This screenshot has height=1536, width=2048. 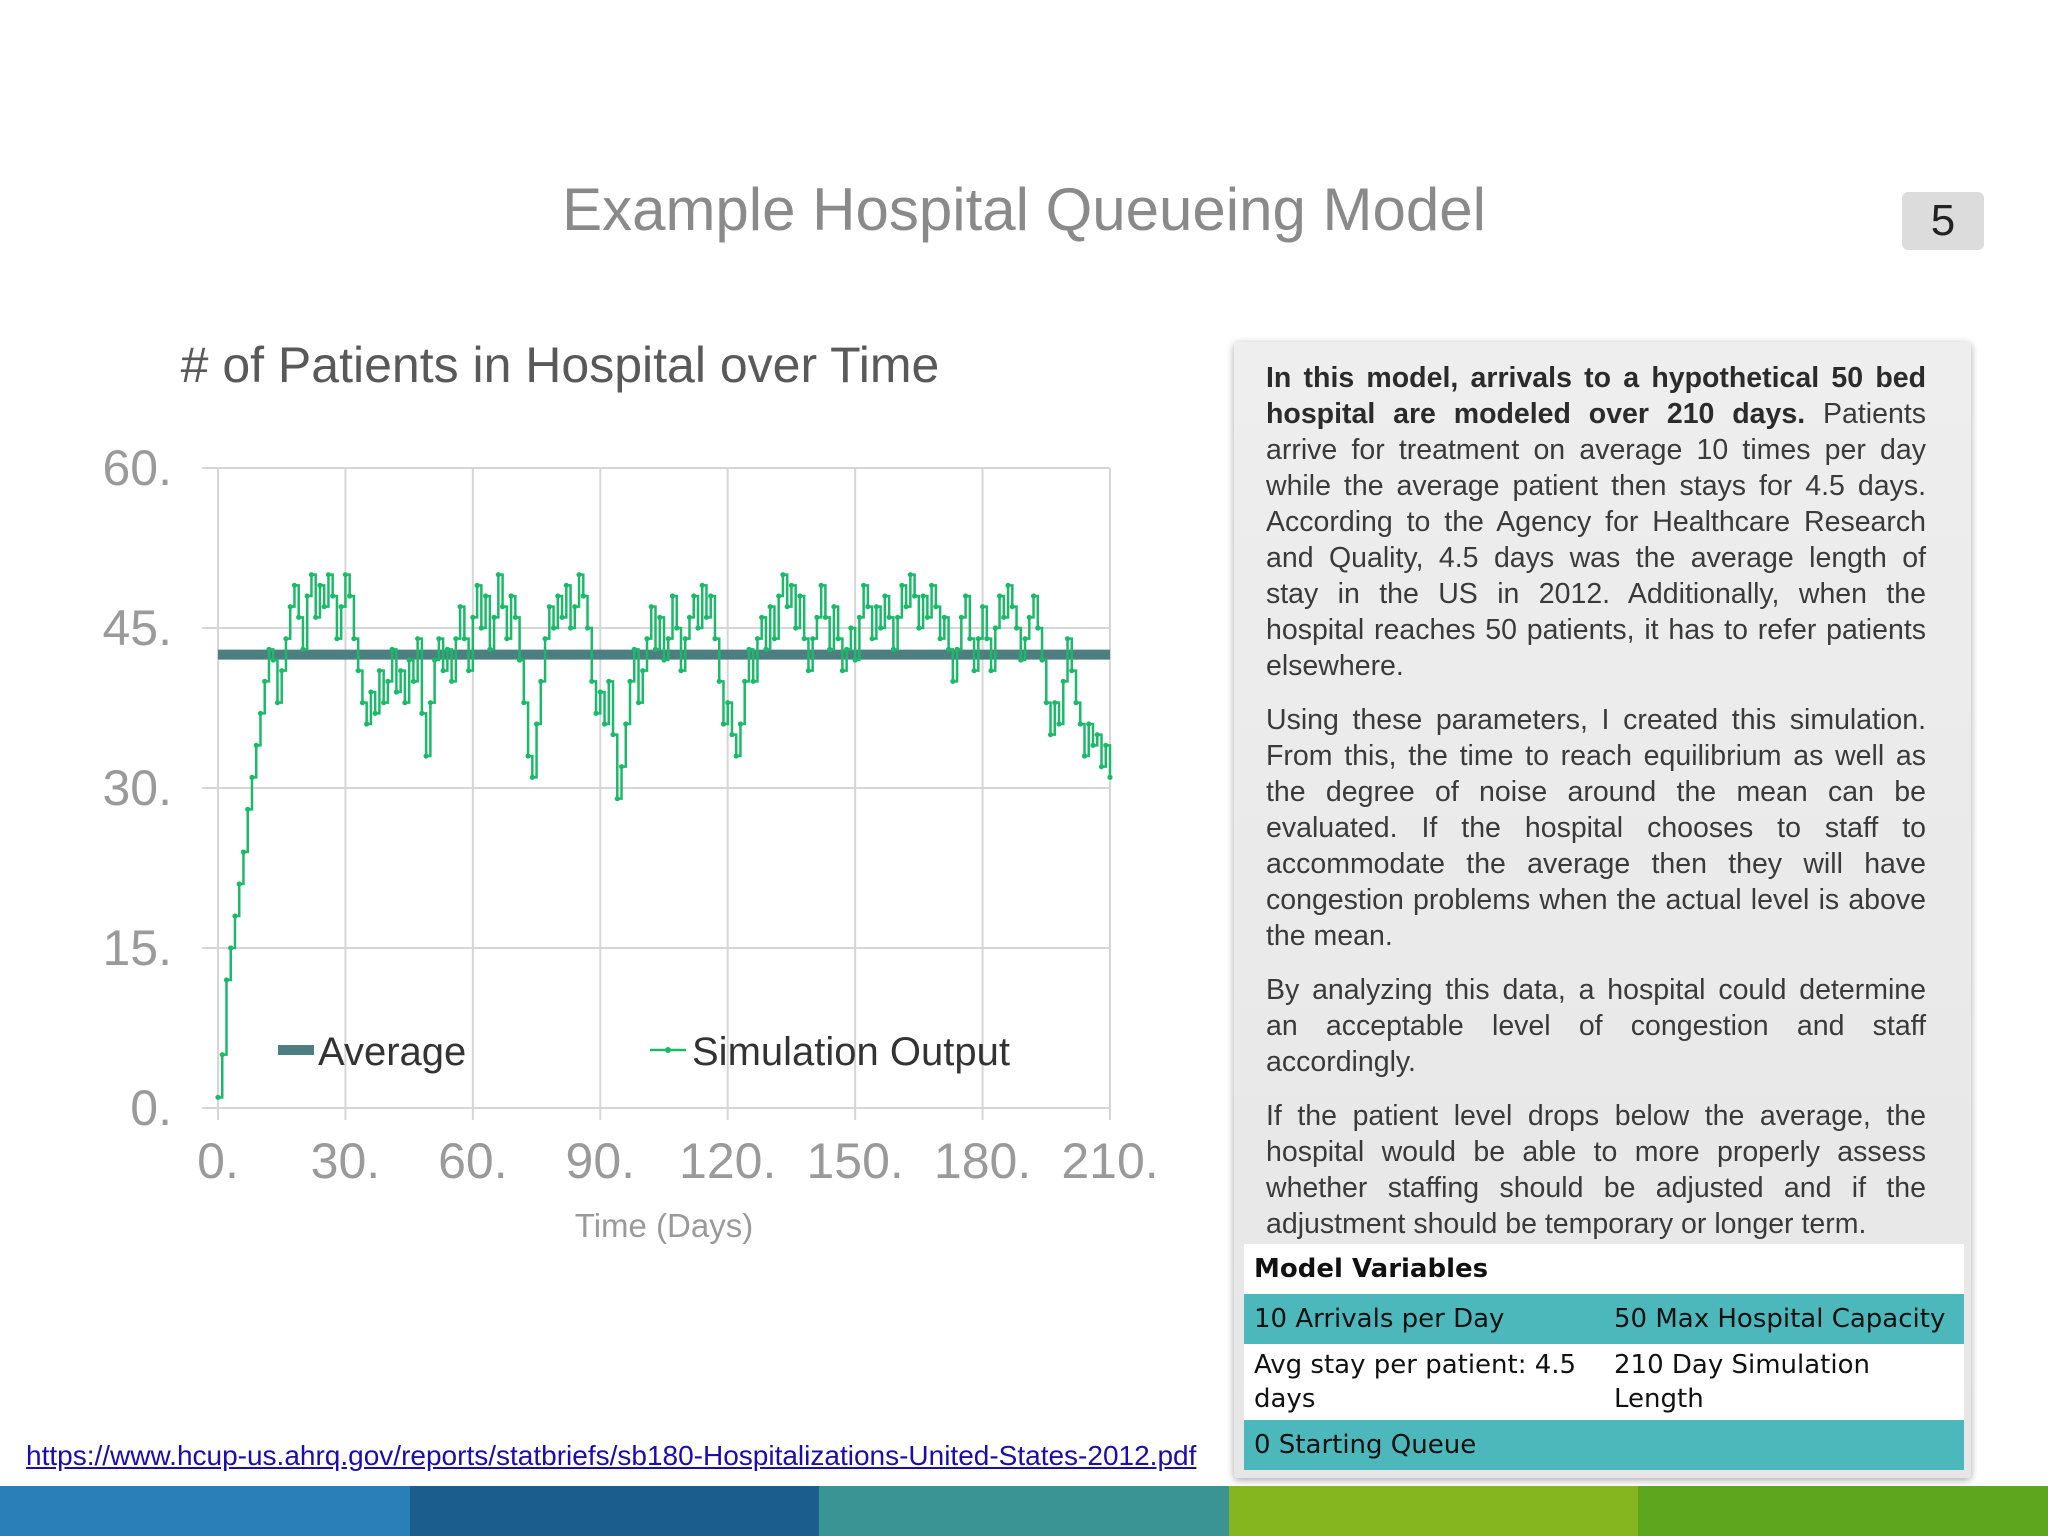 I want to click on chart-legend: Average Simulation Output, so click(x=644, y=1052).